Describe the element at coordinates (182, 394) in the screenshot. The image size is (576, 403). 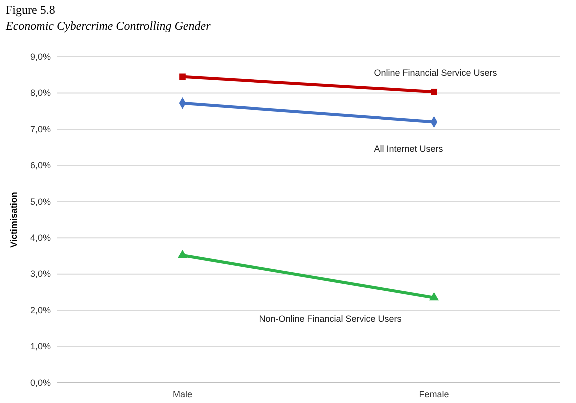
I see `x-tick-label: Male` at that location.